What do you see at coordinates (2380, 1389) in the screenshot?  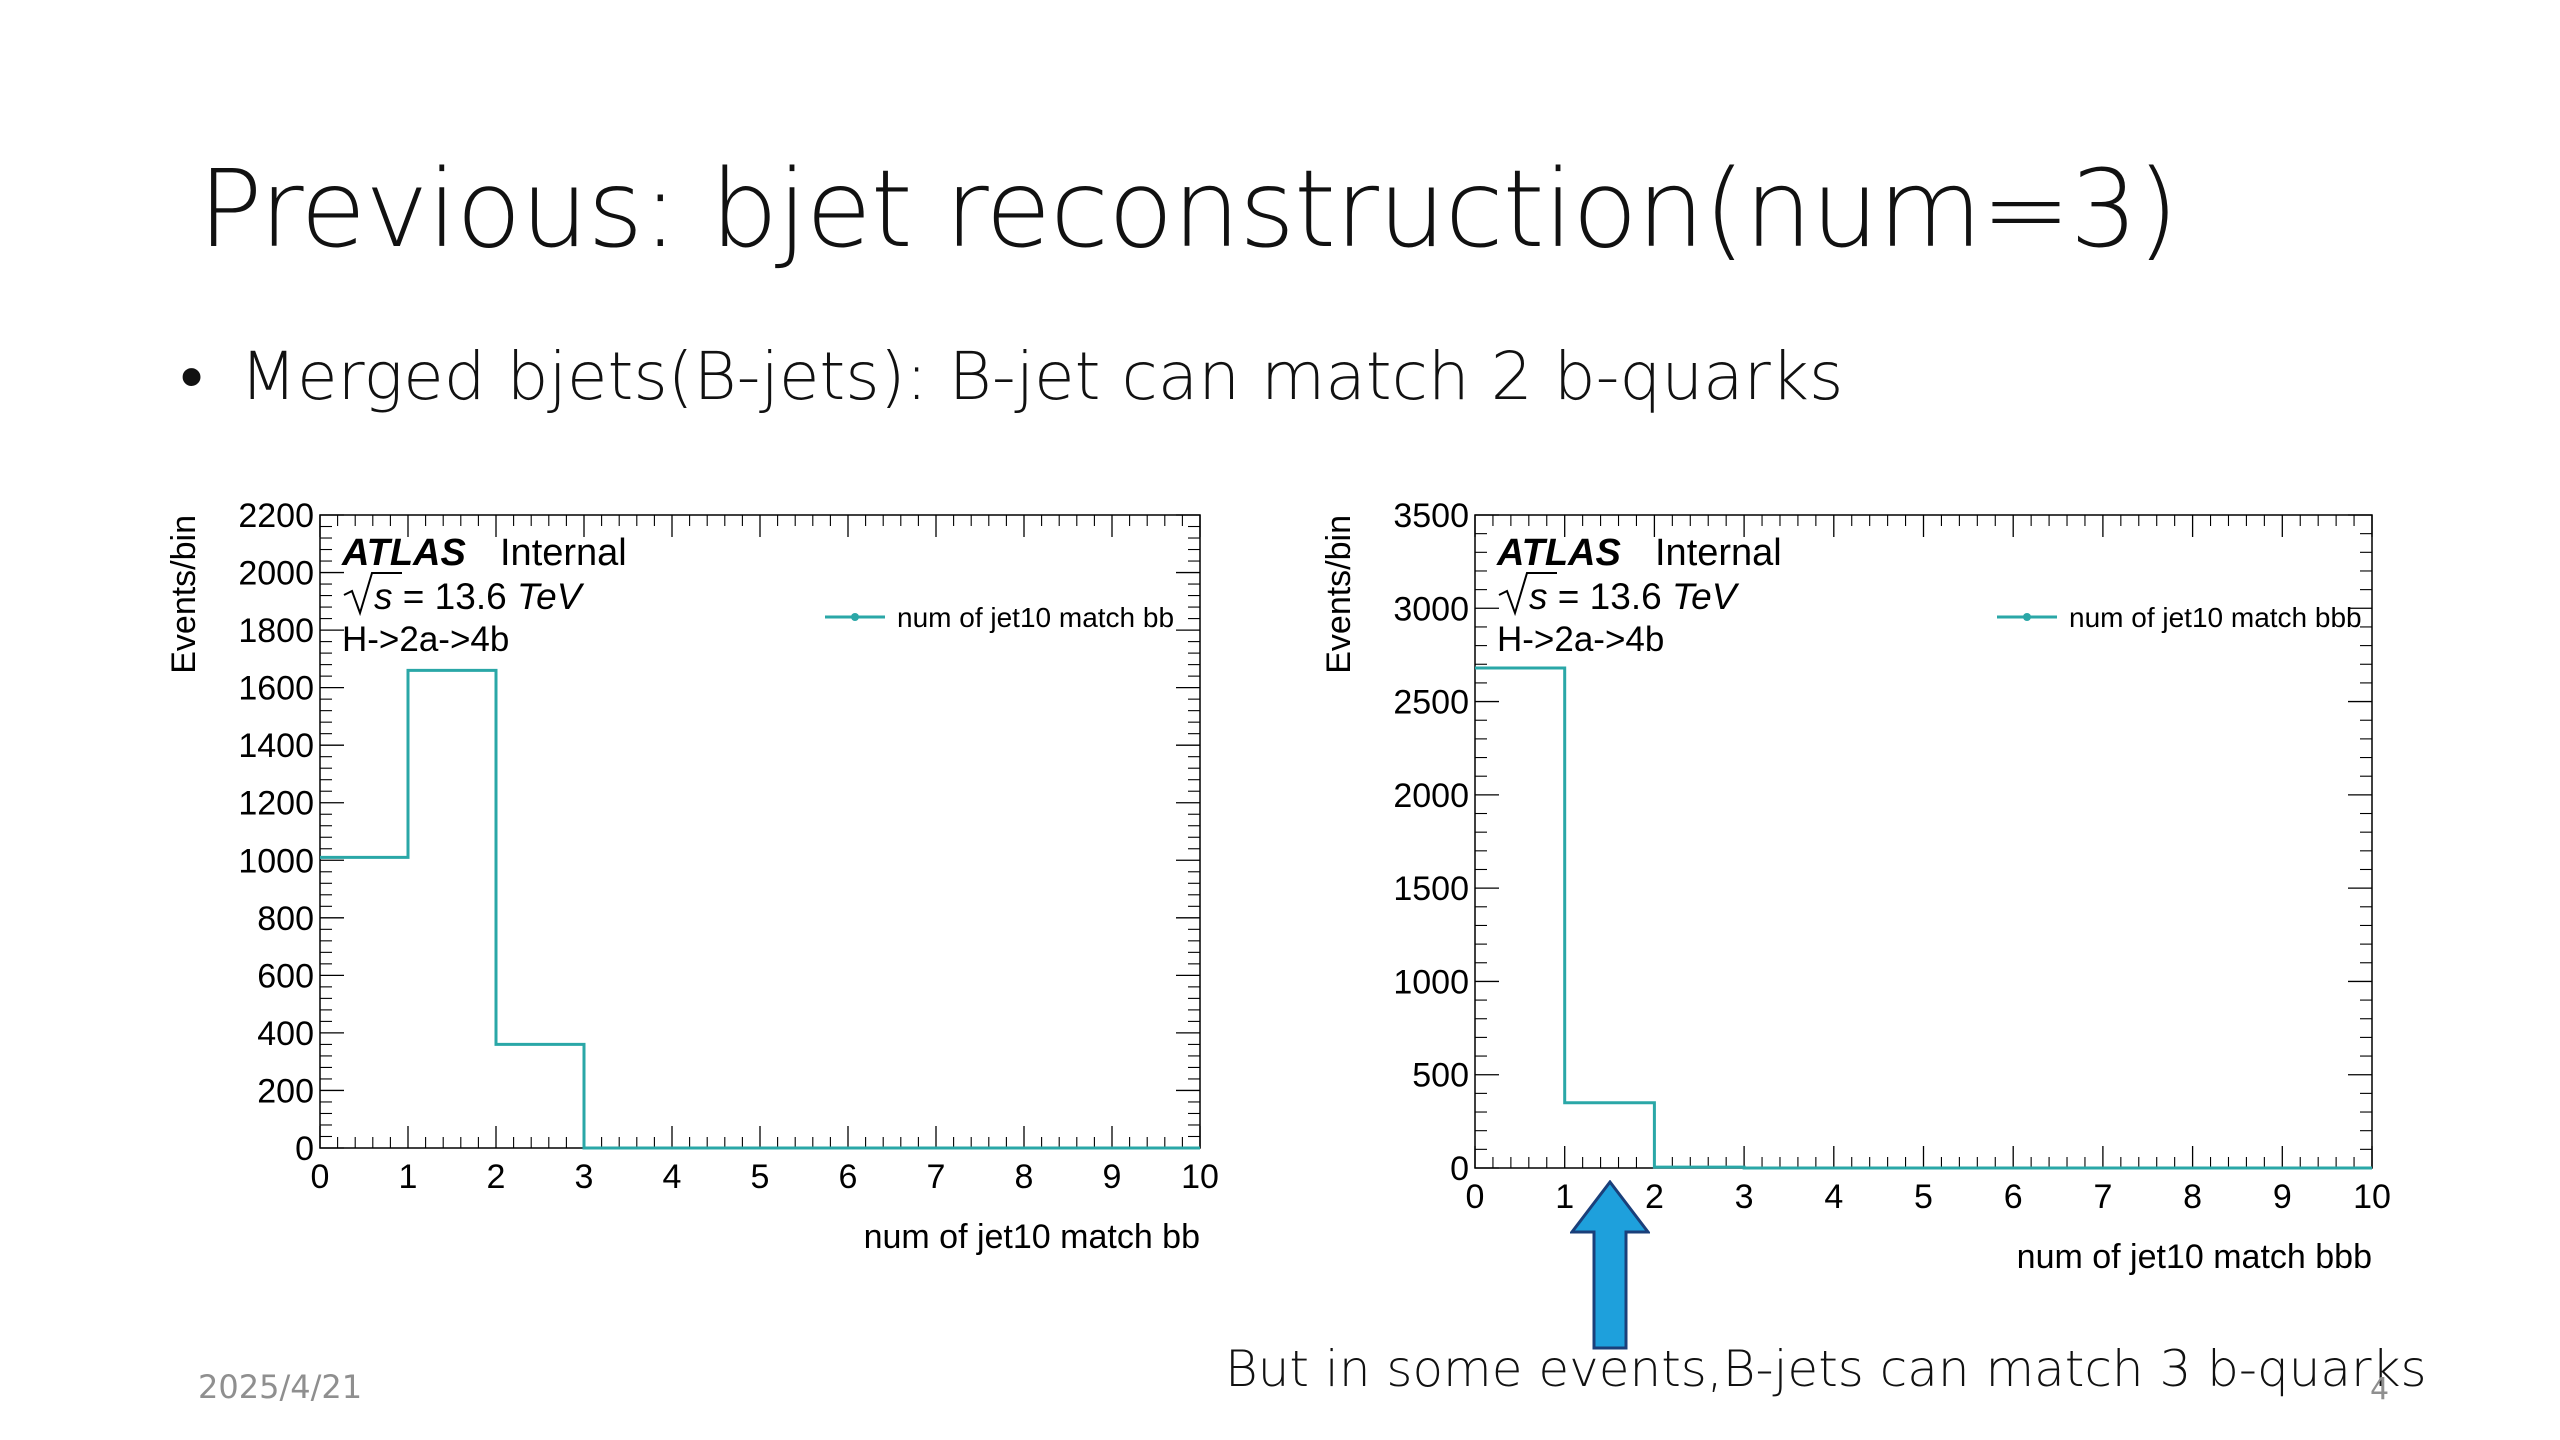 I see `page-number: 4` at bounding box center [2380, 1389].